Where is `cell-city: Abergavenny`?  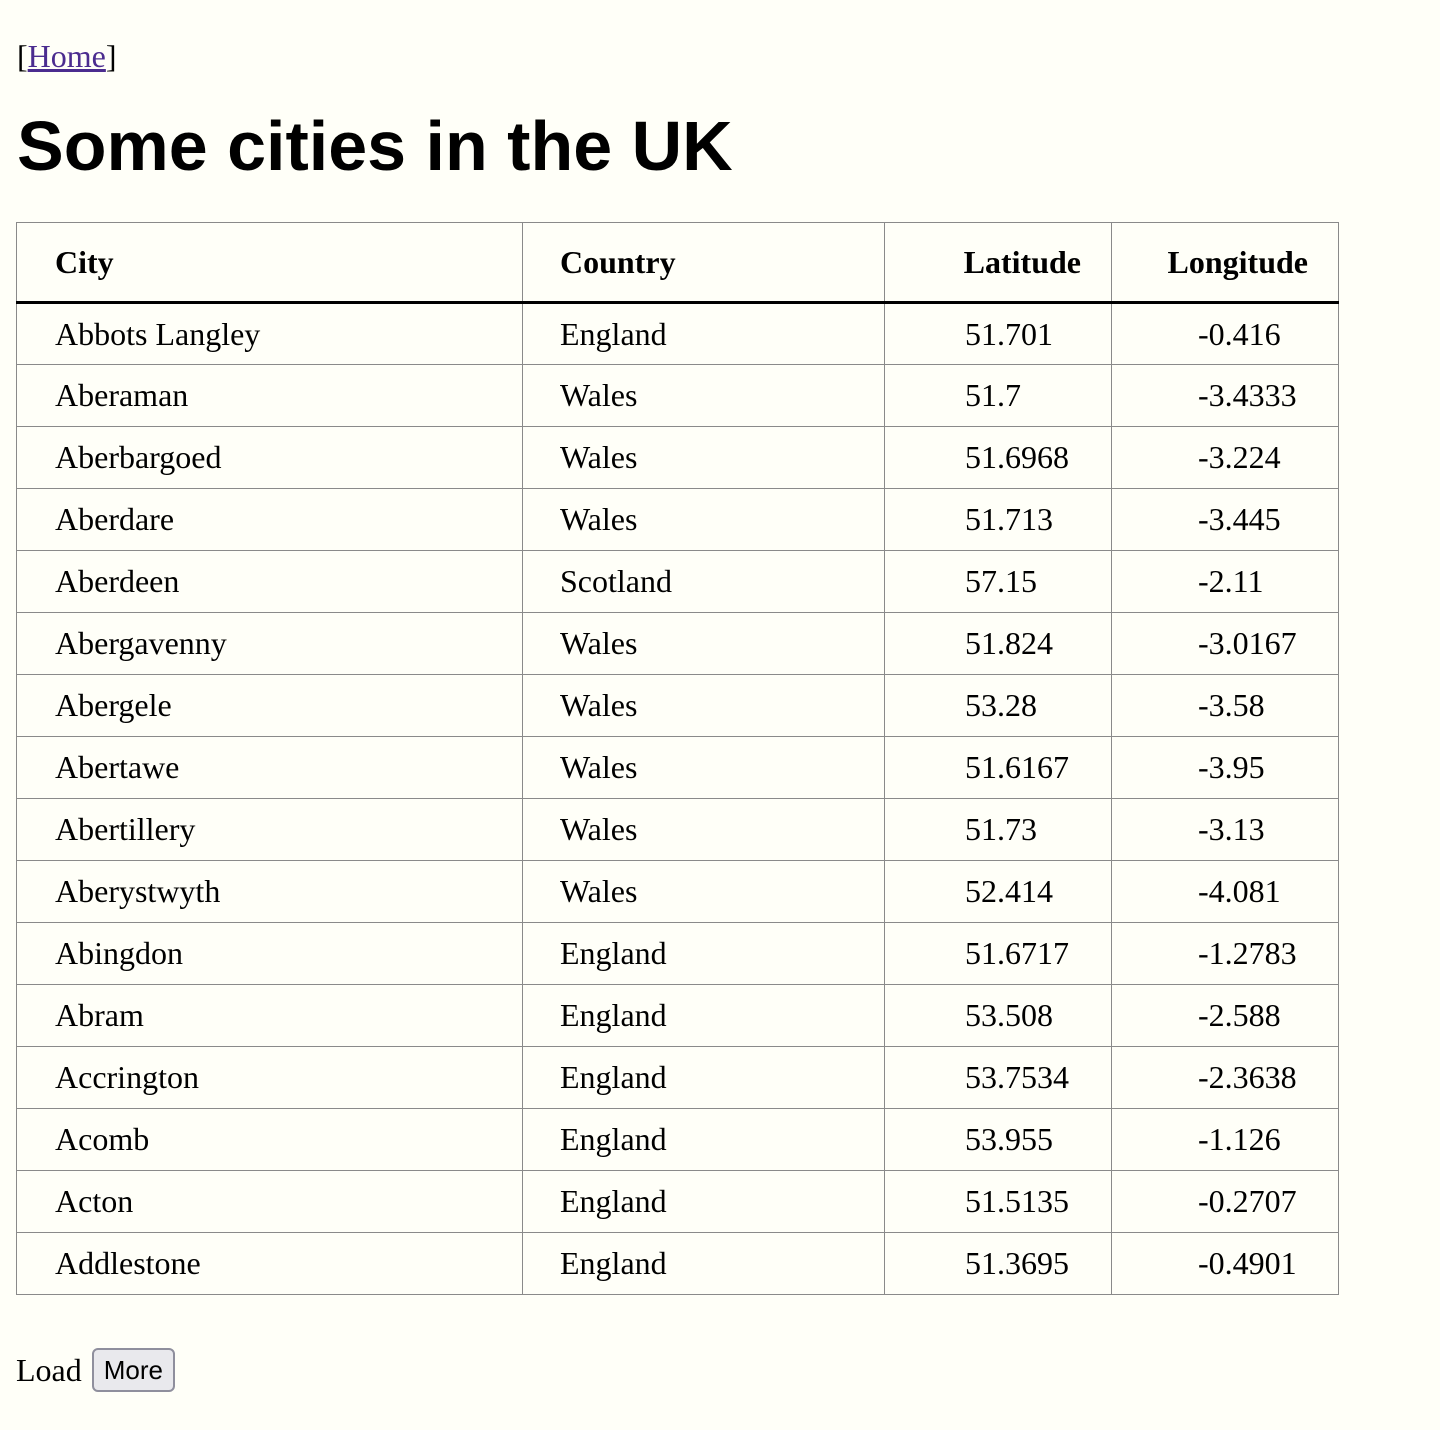 cell-city: Abergavenny is located at coordinates (269, 643).